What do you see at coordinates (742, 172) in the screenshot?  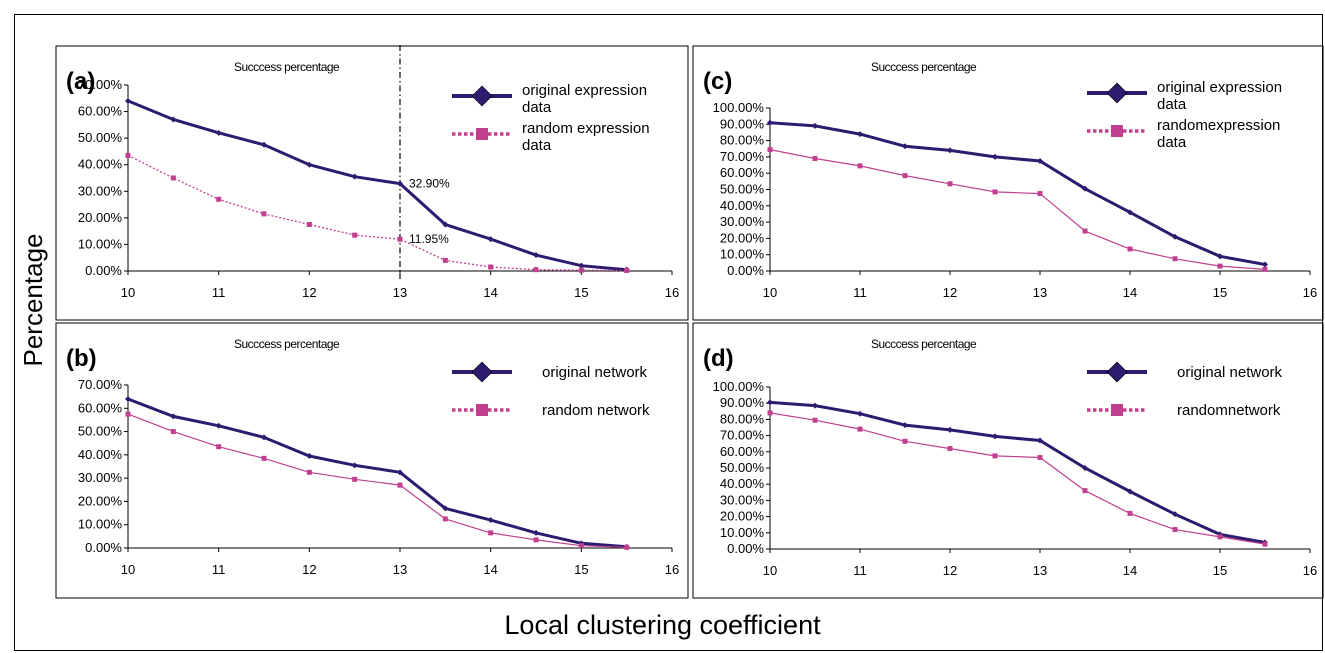 I see `y-tick-label: 60.00%` at bounding box center [742, 172].